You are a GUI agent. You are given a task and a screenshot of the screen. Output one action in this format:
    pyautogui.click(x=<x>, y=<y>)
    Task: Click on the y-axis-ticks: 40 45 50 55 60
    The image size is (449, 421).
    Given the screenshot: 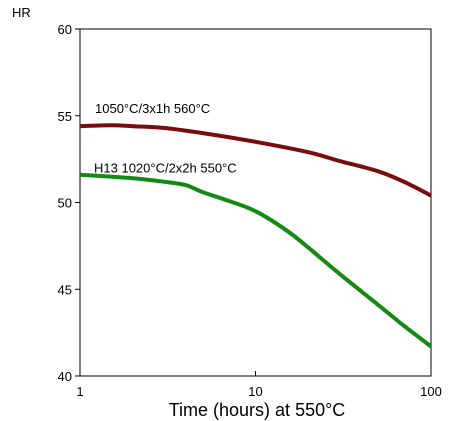 What is the action you would take?
    pyautogui.click(x=69, y=203)
    